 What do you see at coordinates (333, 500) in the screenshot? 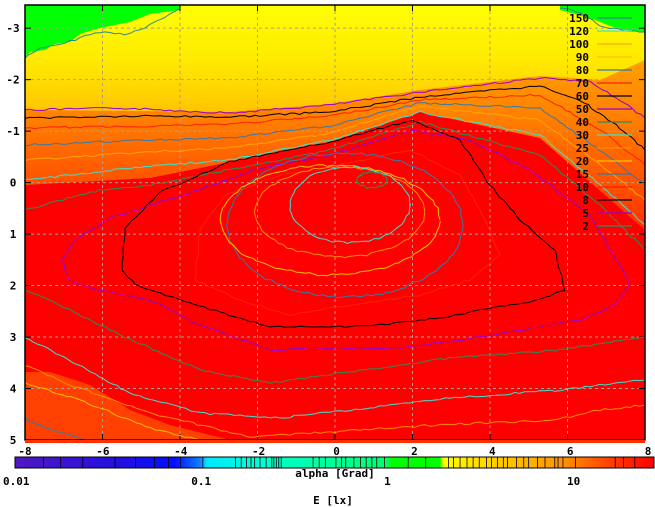
I see `colorbar-label: E [lx]` at bounding box center [333, 500].